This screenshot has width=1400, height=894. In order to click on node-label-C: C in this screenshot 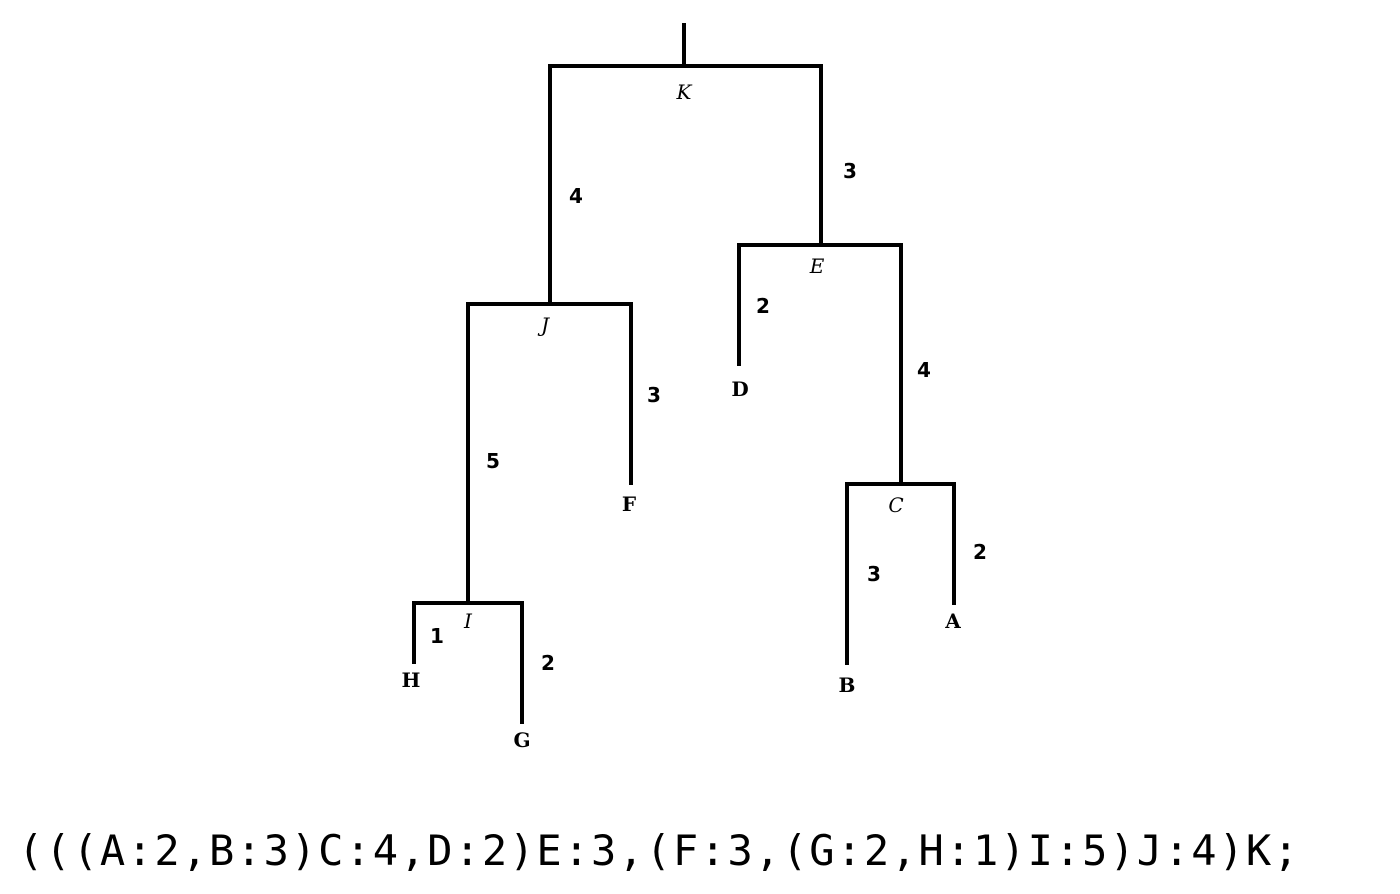, I will do `click(895, 505)`.